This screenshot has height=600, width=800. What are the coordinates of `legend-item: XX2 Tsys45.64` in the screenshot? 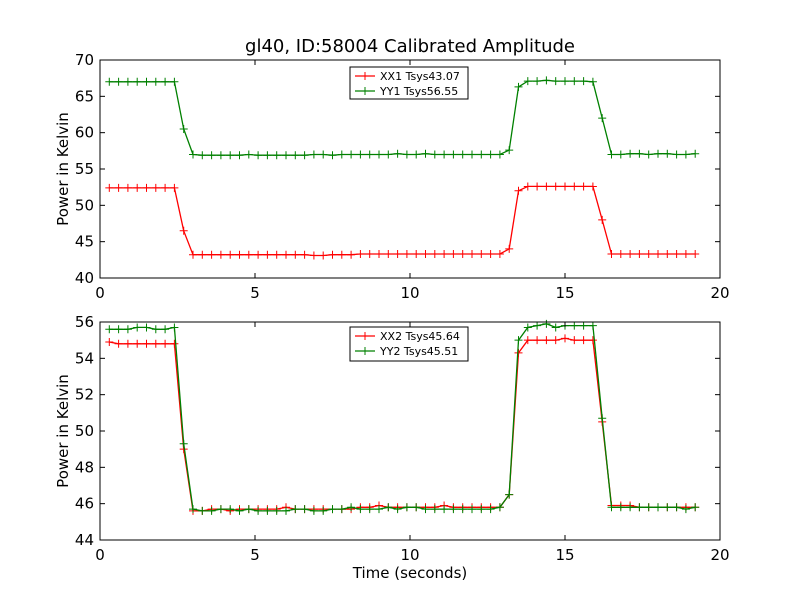 It's located at (407, 336).